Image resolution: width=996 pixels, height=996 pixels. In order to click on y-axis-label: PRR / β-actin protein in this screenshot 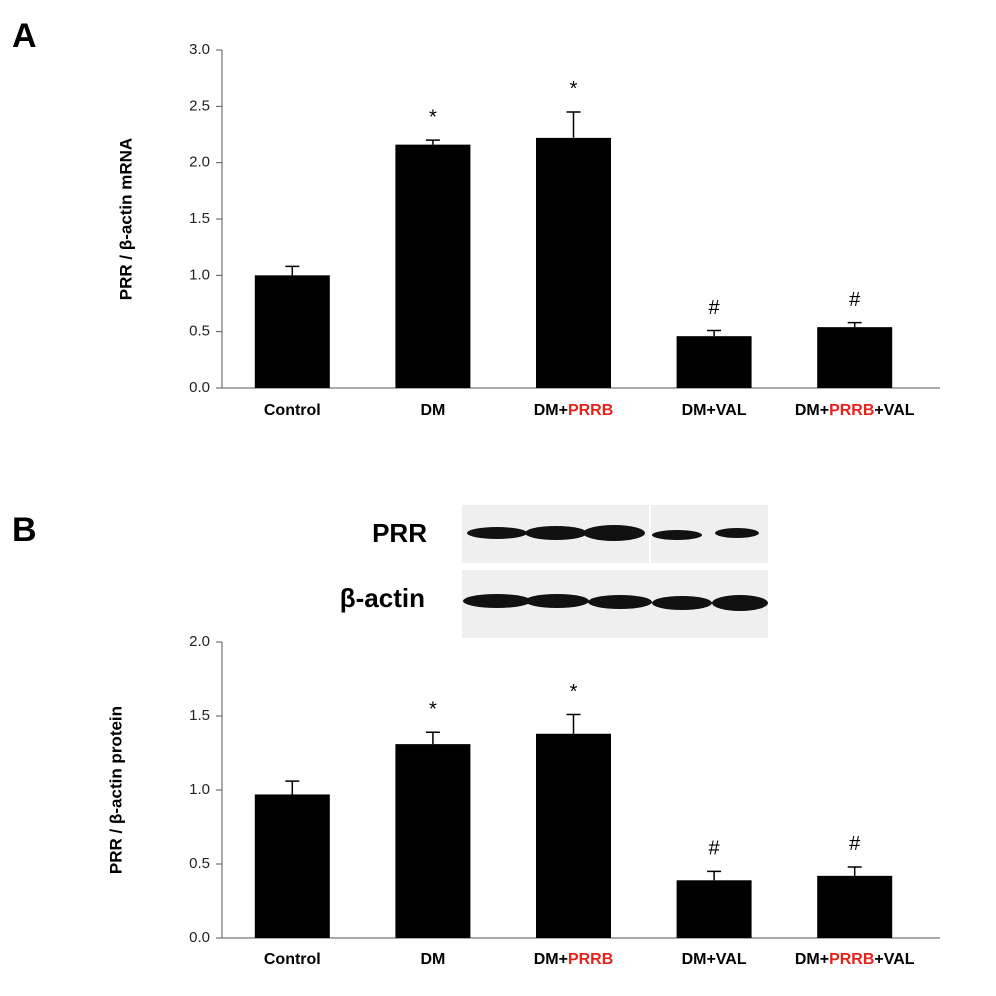, I will do `click(115, 790)`.